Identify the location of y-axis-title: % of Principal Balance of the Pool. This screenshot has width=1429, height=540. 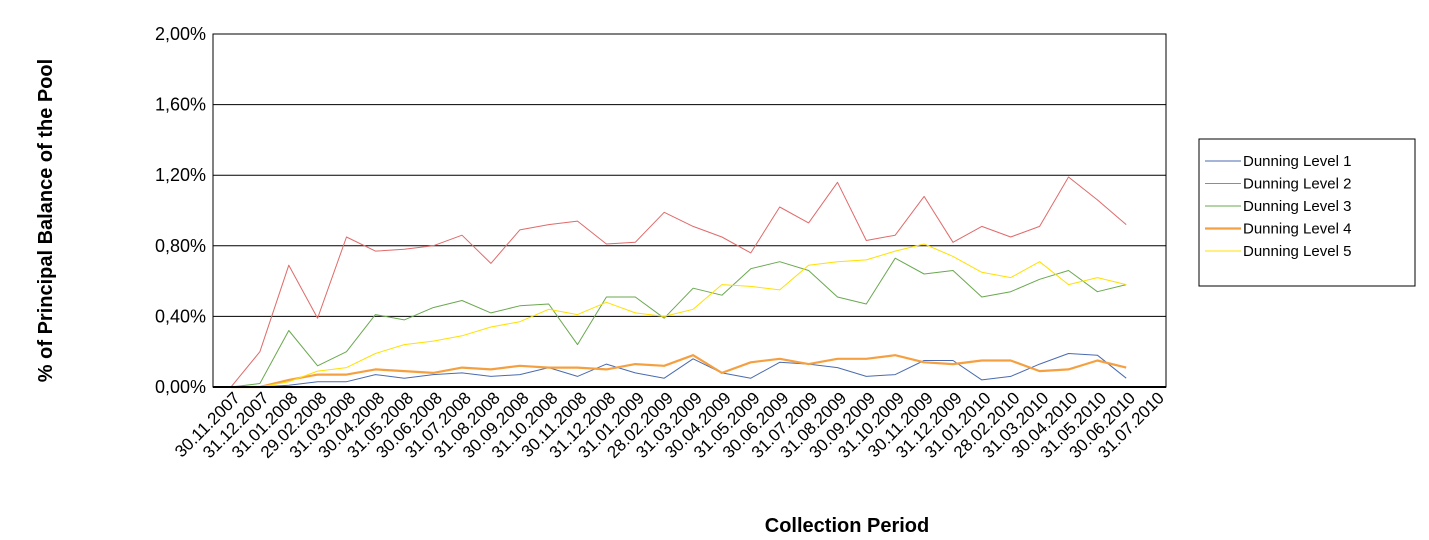
(46, 220).